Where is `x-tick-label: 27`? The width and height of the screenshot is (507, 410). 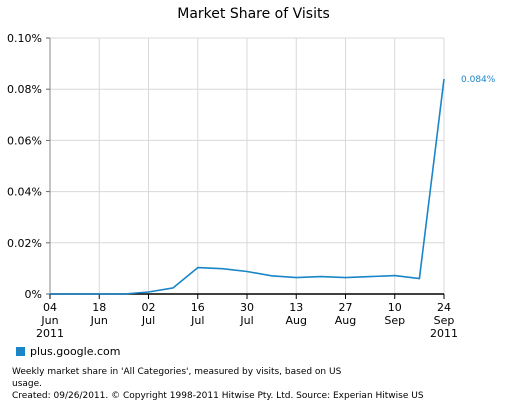 x-tick-label: 27 is located at coordinates (346, 307).